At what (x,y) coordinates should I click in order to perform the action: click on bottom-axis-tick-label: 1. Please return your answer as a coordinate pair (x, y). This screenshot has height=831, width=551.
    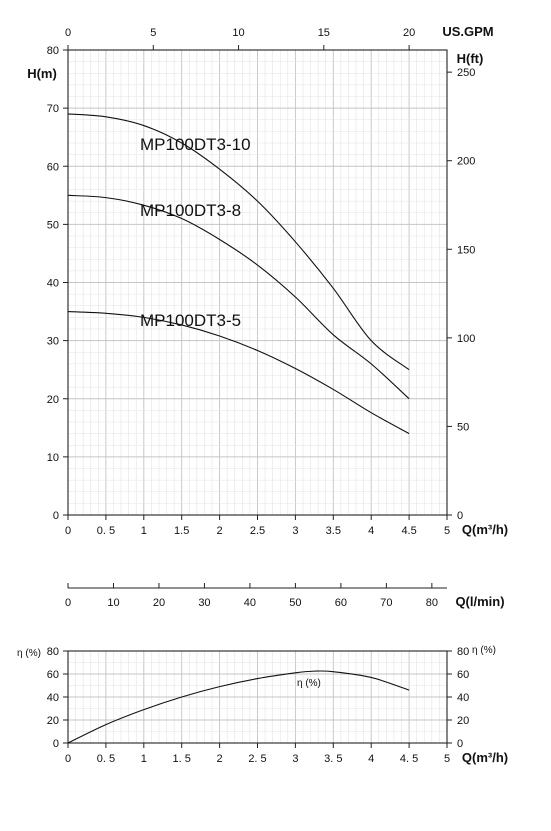
    Looking at the image, I should click on (144, 531).